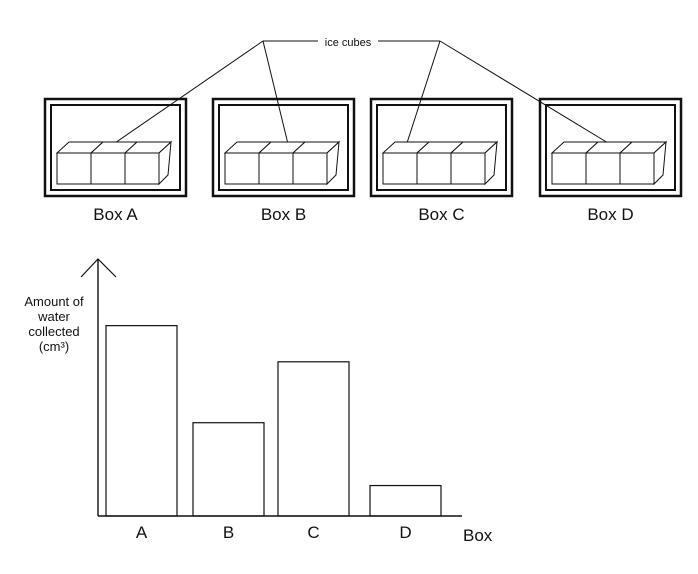  Describe the element at coordinates (141, 421) in the screenshot. I see `bar-a` at that location.